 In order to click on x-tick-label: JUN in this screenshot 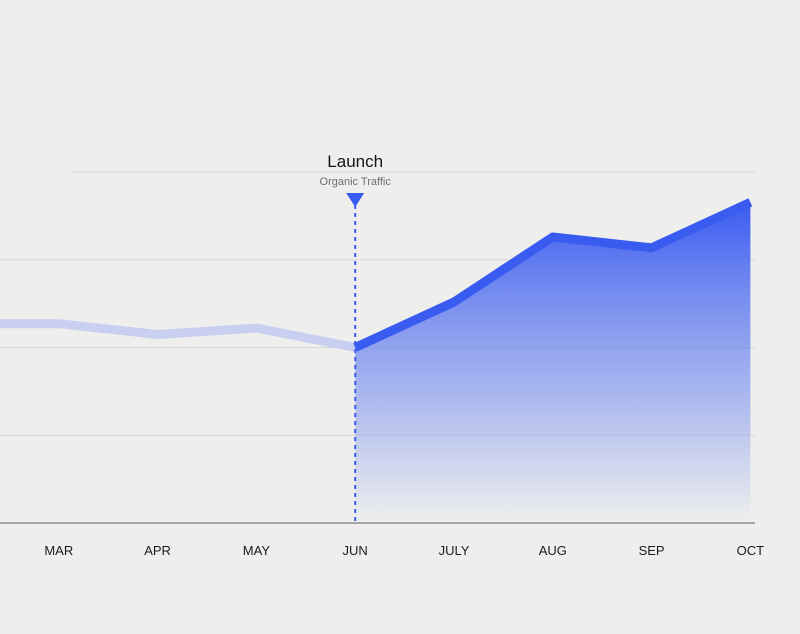, I will do `click(355, 550)`.